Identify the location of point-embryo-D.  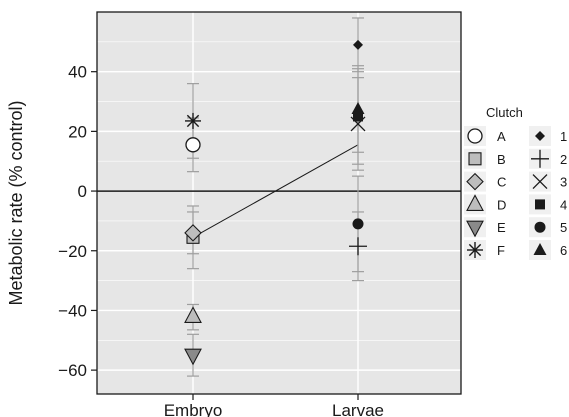
(193, 314).